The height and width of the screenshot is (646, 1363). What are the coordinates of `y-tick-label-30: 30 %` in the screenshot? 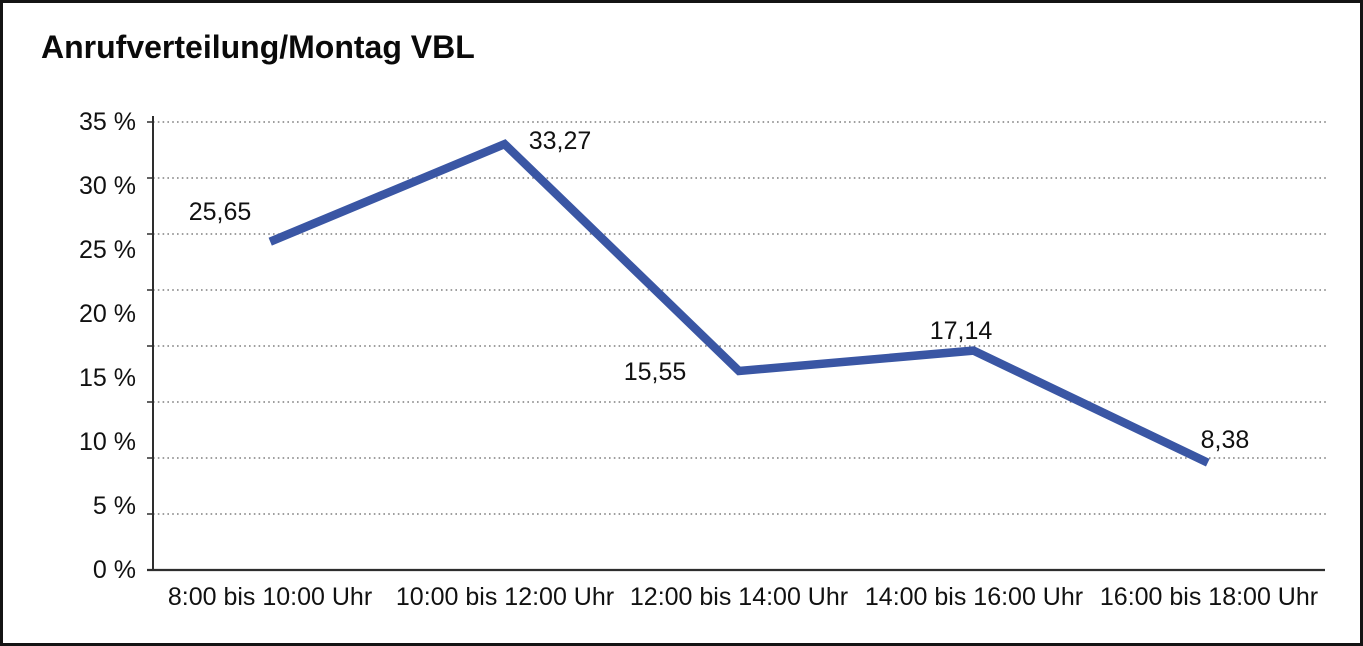 It's located at (107, 186).